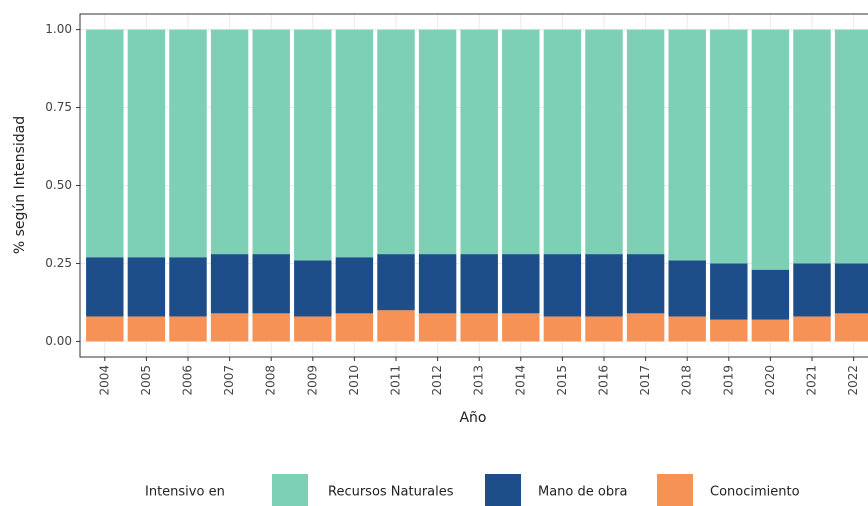 The image size is (868, 506). What do you see at coordinates (58, 263) in the screenshot?
I see `y-tick-label: 0.25` at bounding box center [58, 263].